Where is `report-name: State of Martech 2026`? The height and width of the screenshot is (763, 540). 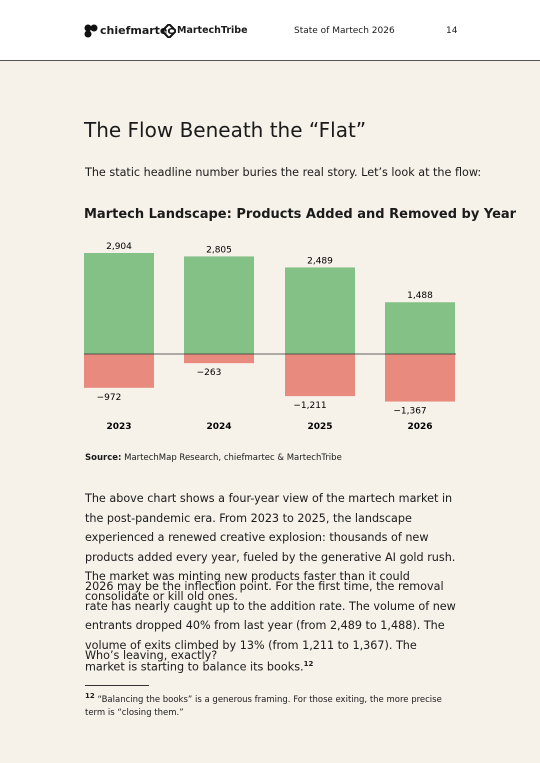
report-name: State of Martech 2026 is located at coordinates (344, 31).